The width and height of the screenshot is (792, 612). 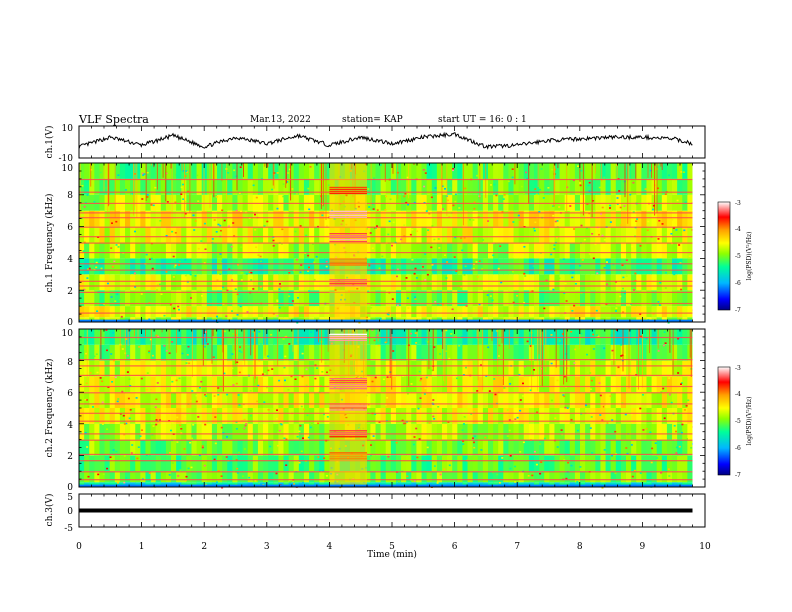 I want to click on ch1-spec-ylabel: ch.1 Frequency (kHz), so click(x=49, y=243).